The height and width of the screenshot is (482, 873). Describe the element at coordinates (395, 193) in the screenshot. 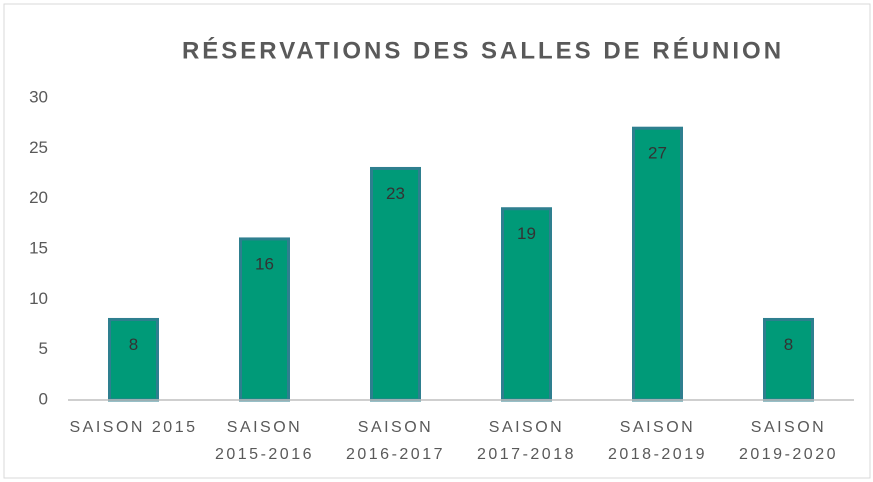

I see `data-label: 23` at that location.